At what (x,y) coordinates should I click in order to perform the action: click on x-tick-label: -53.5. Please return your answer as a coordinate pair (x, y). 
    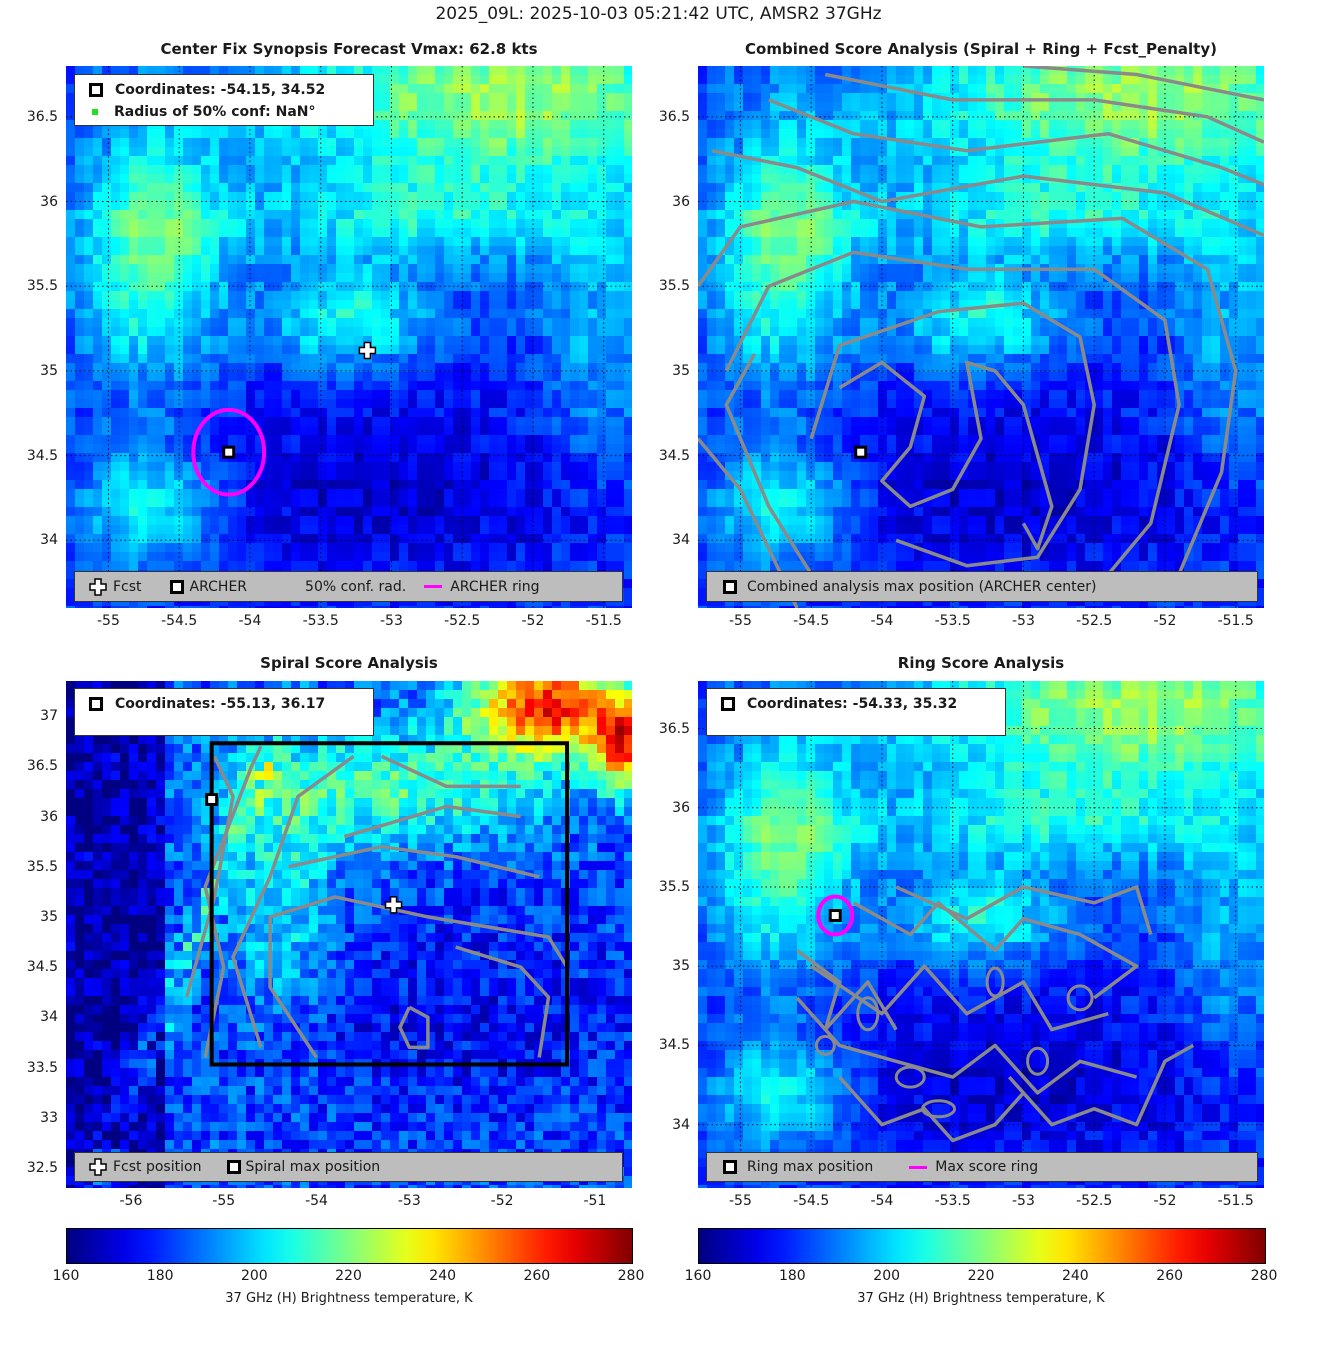
    Looking at the image, I should click on (952, 621).